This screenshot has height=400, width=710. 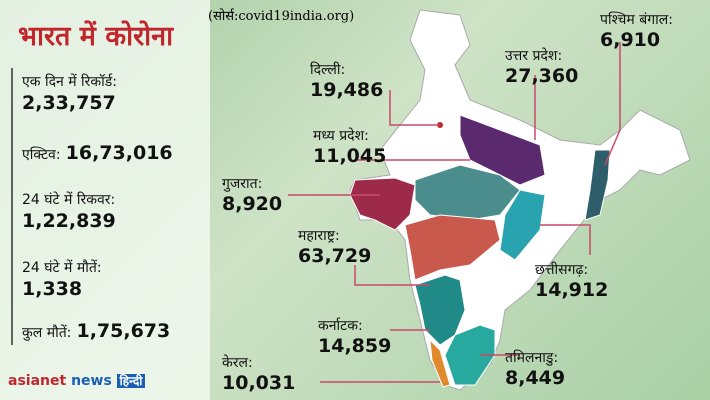 What do you see at coordinates (572, 290) in the screenshot?
I see `state-value: 14,912` at bounding box center [572, 290].